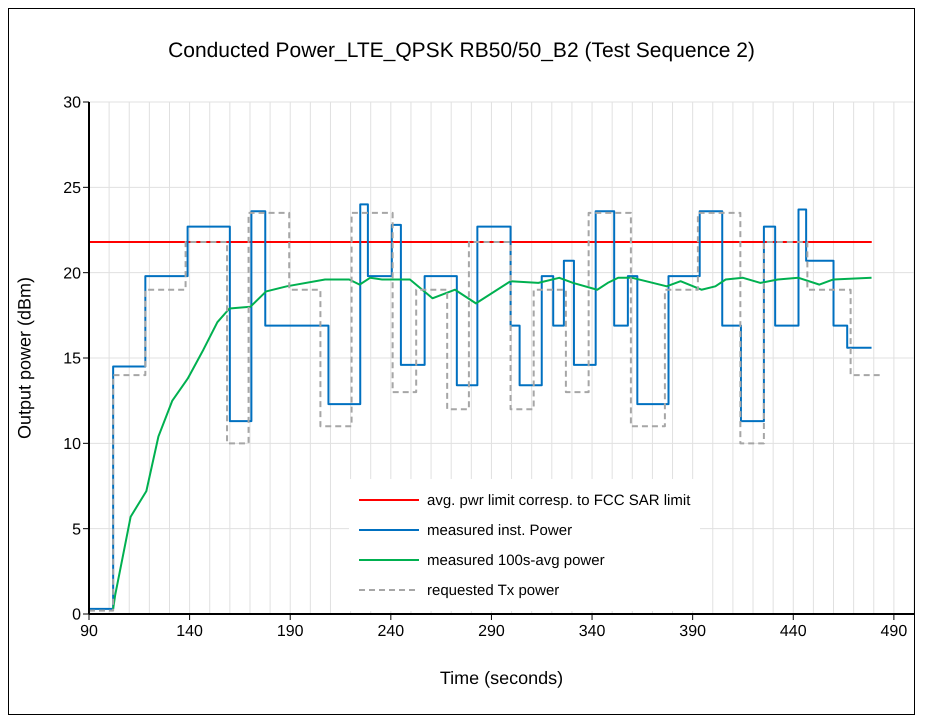 This screenshot has height=723, width=925. What do you see at coordinates (491, 631) in the screenshot?
I see `x-tick-label: 290` at bounding box center [491, 631].